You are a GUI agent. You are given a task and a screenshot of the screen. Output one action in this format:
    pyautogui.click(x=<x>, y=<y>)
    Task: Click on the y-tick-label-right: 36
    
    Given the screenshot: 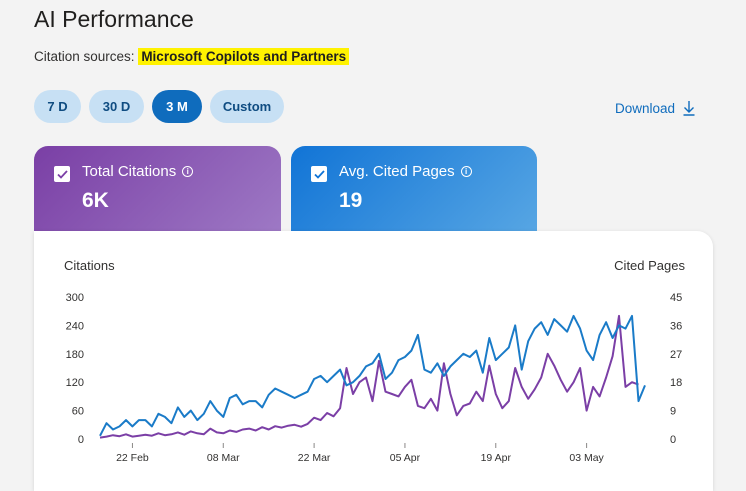 What is the action you would take?
    pyautogui.click(x=676, y=326)
    